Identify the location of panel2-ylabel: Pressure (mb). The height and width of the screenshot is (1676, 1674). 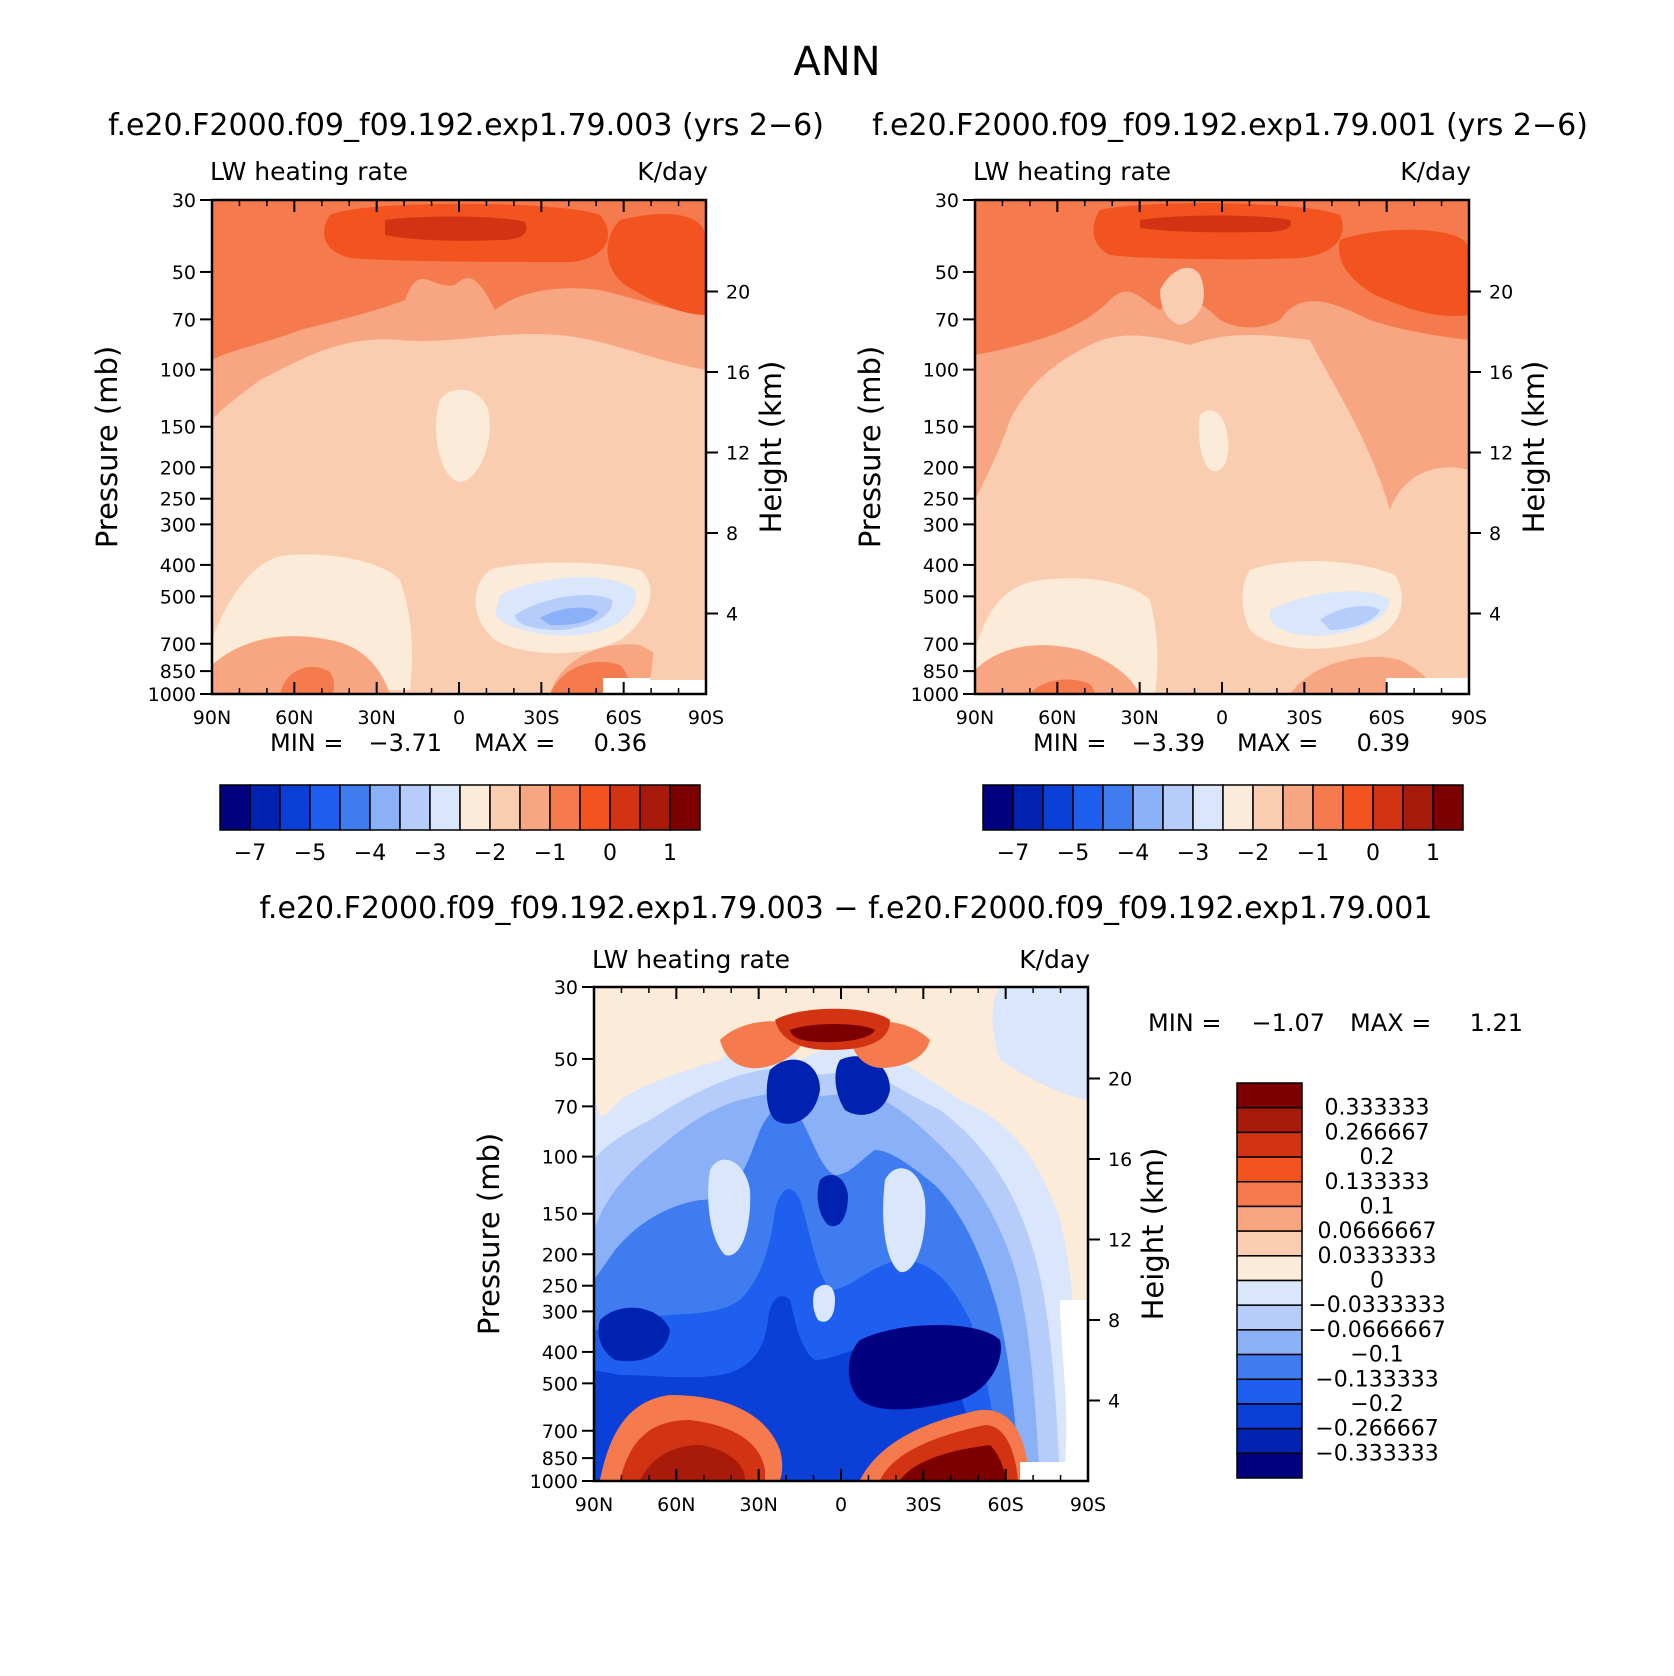
(870, 447).